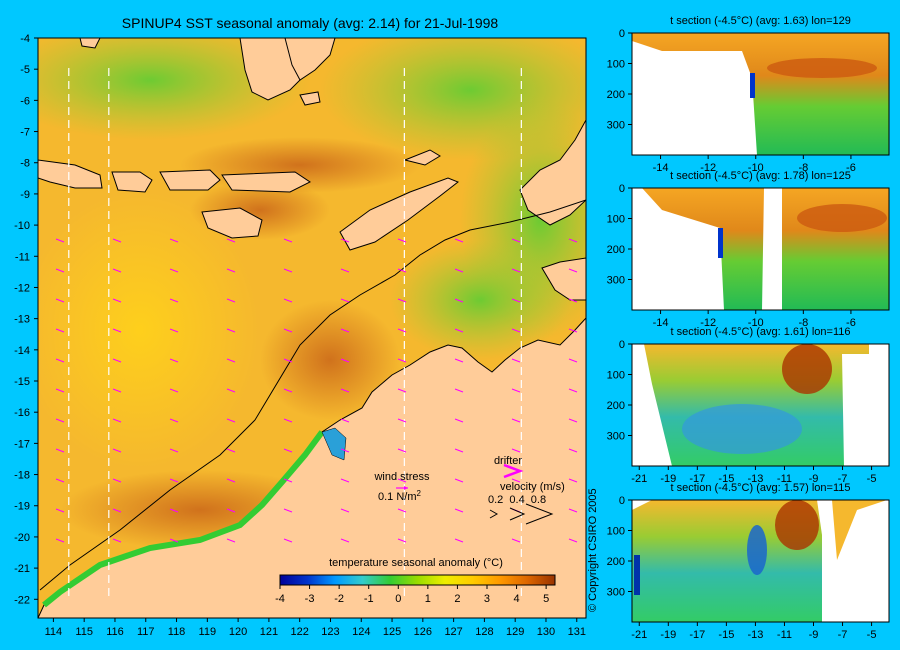 The width and height of the screenshot is (900, 650). Describe the element at coordinates (508, 461) in the screenshot. I see `drifter-label: drifter` at that location.